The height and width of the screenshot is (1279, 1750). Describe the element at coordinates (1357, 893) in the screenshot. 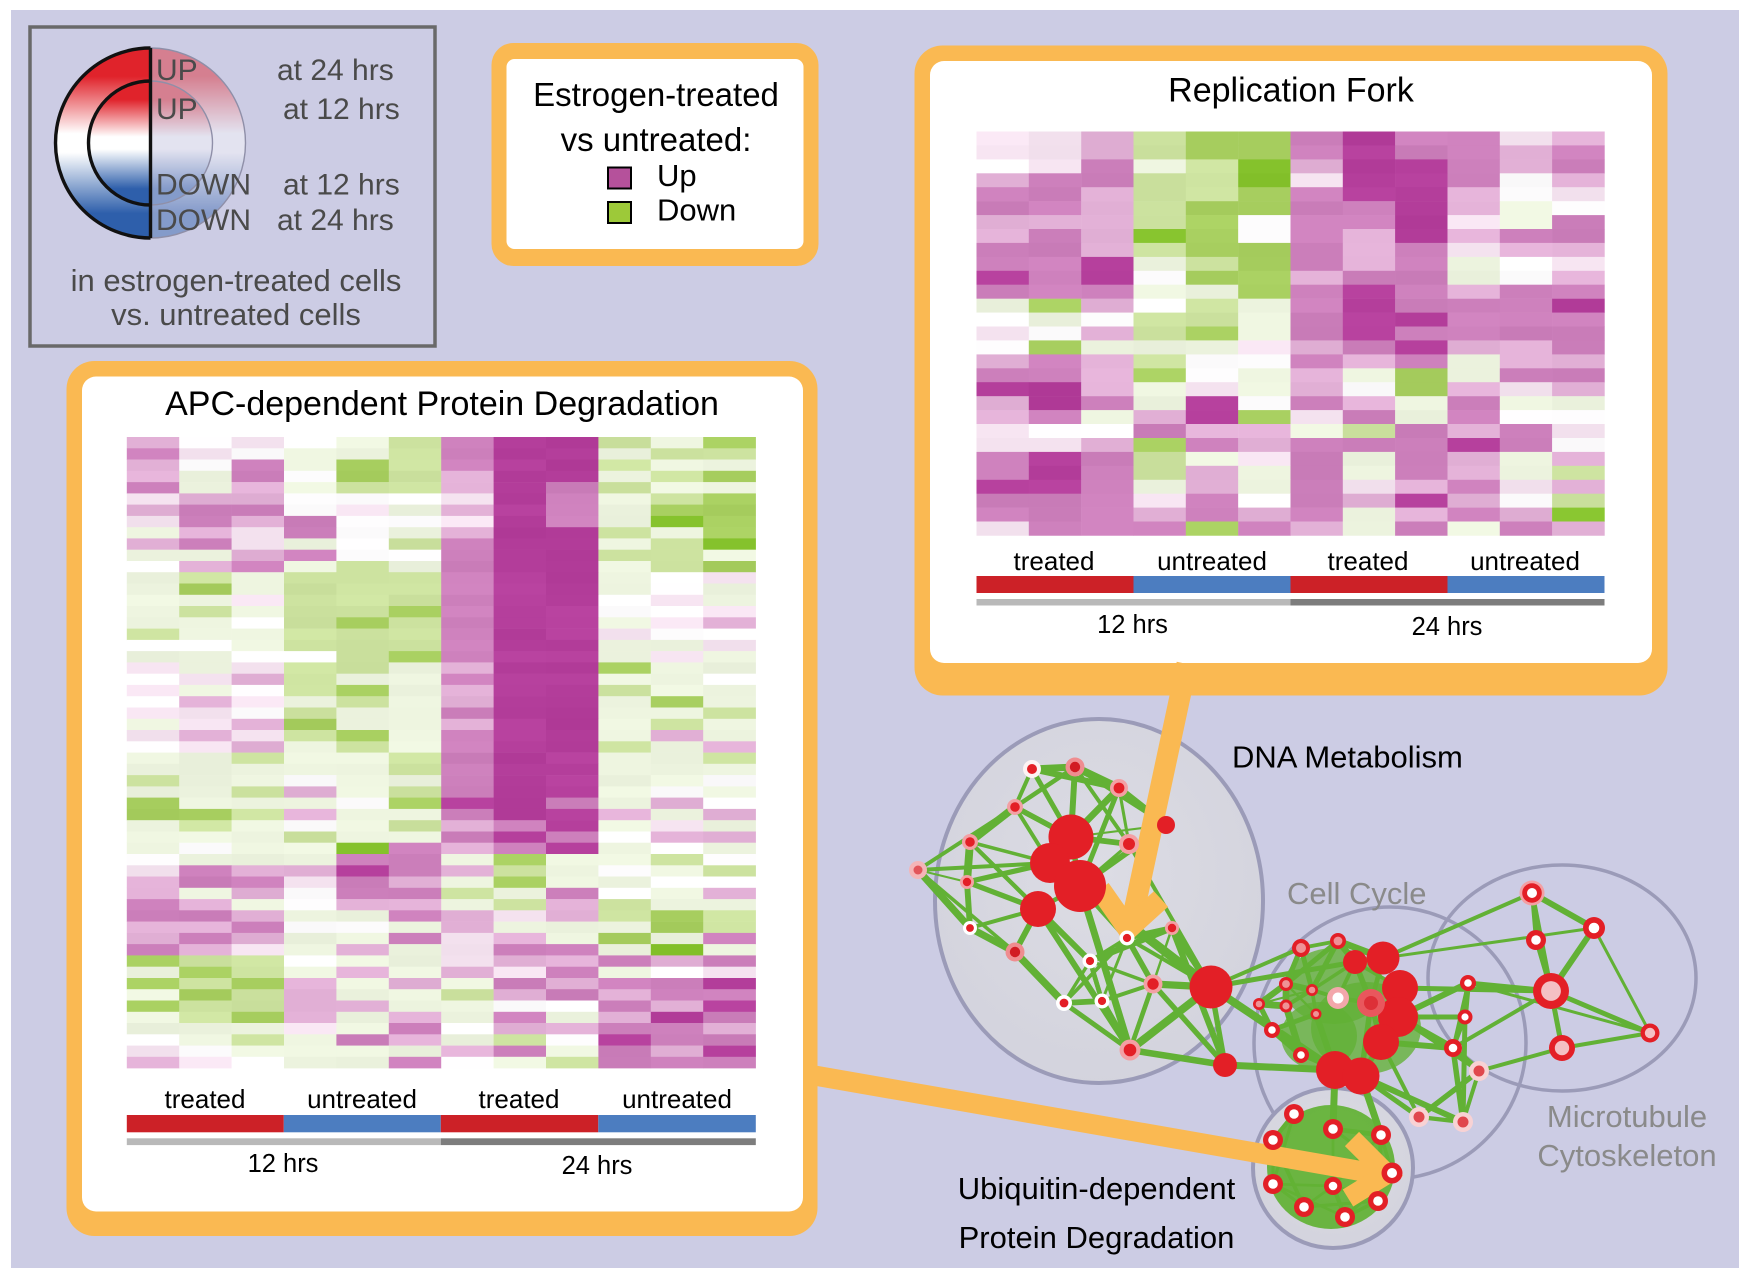

I see `svg-text: Cell Cycle` at that location.